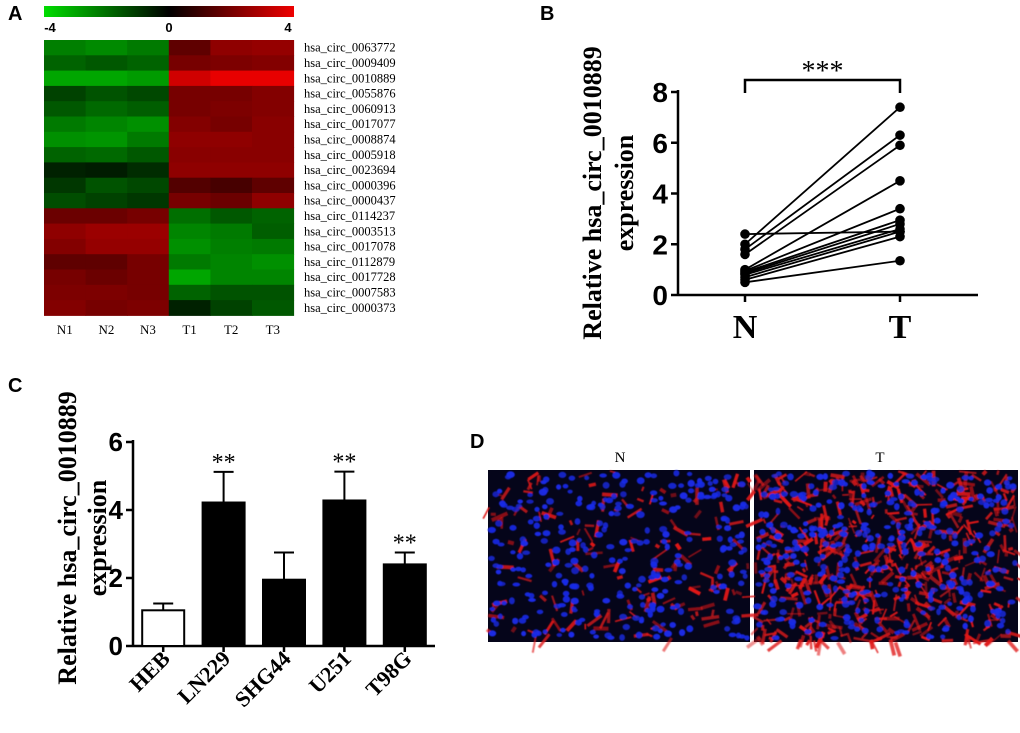  Describe the element at coordinates (350, 308) in the screenshot. I see `row-label: hsa_circ_0000373` at that location.